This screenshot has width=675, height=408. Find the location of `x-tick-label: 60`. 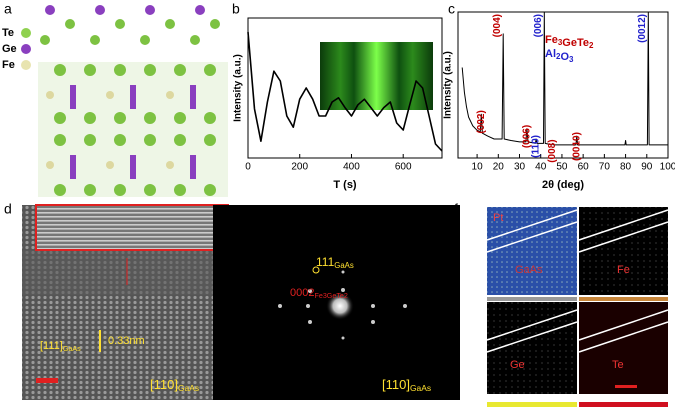

x-tick-label: 60 is located at coordinates (584, 167).